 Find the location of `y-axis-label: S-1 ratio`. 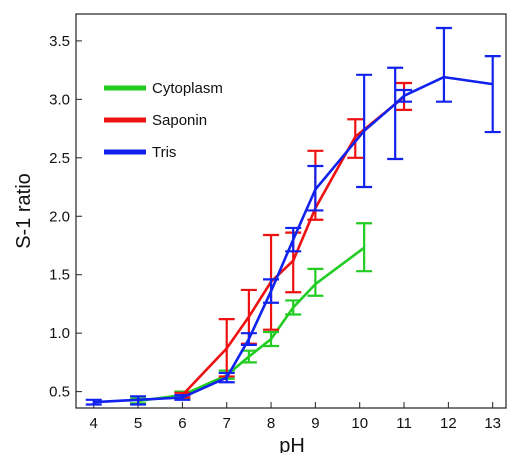

y-axis-label: S-1 ratio is located at coordinates (24, 211).